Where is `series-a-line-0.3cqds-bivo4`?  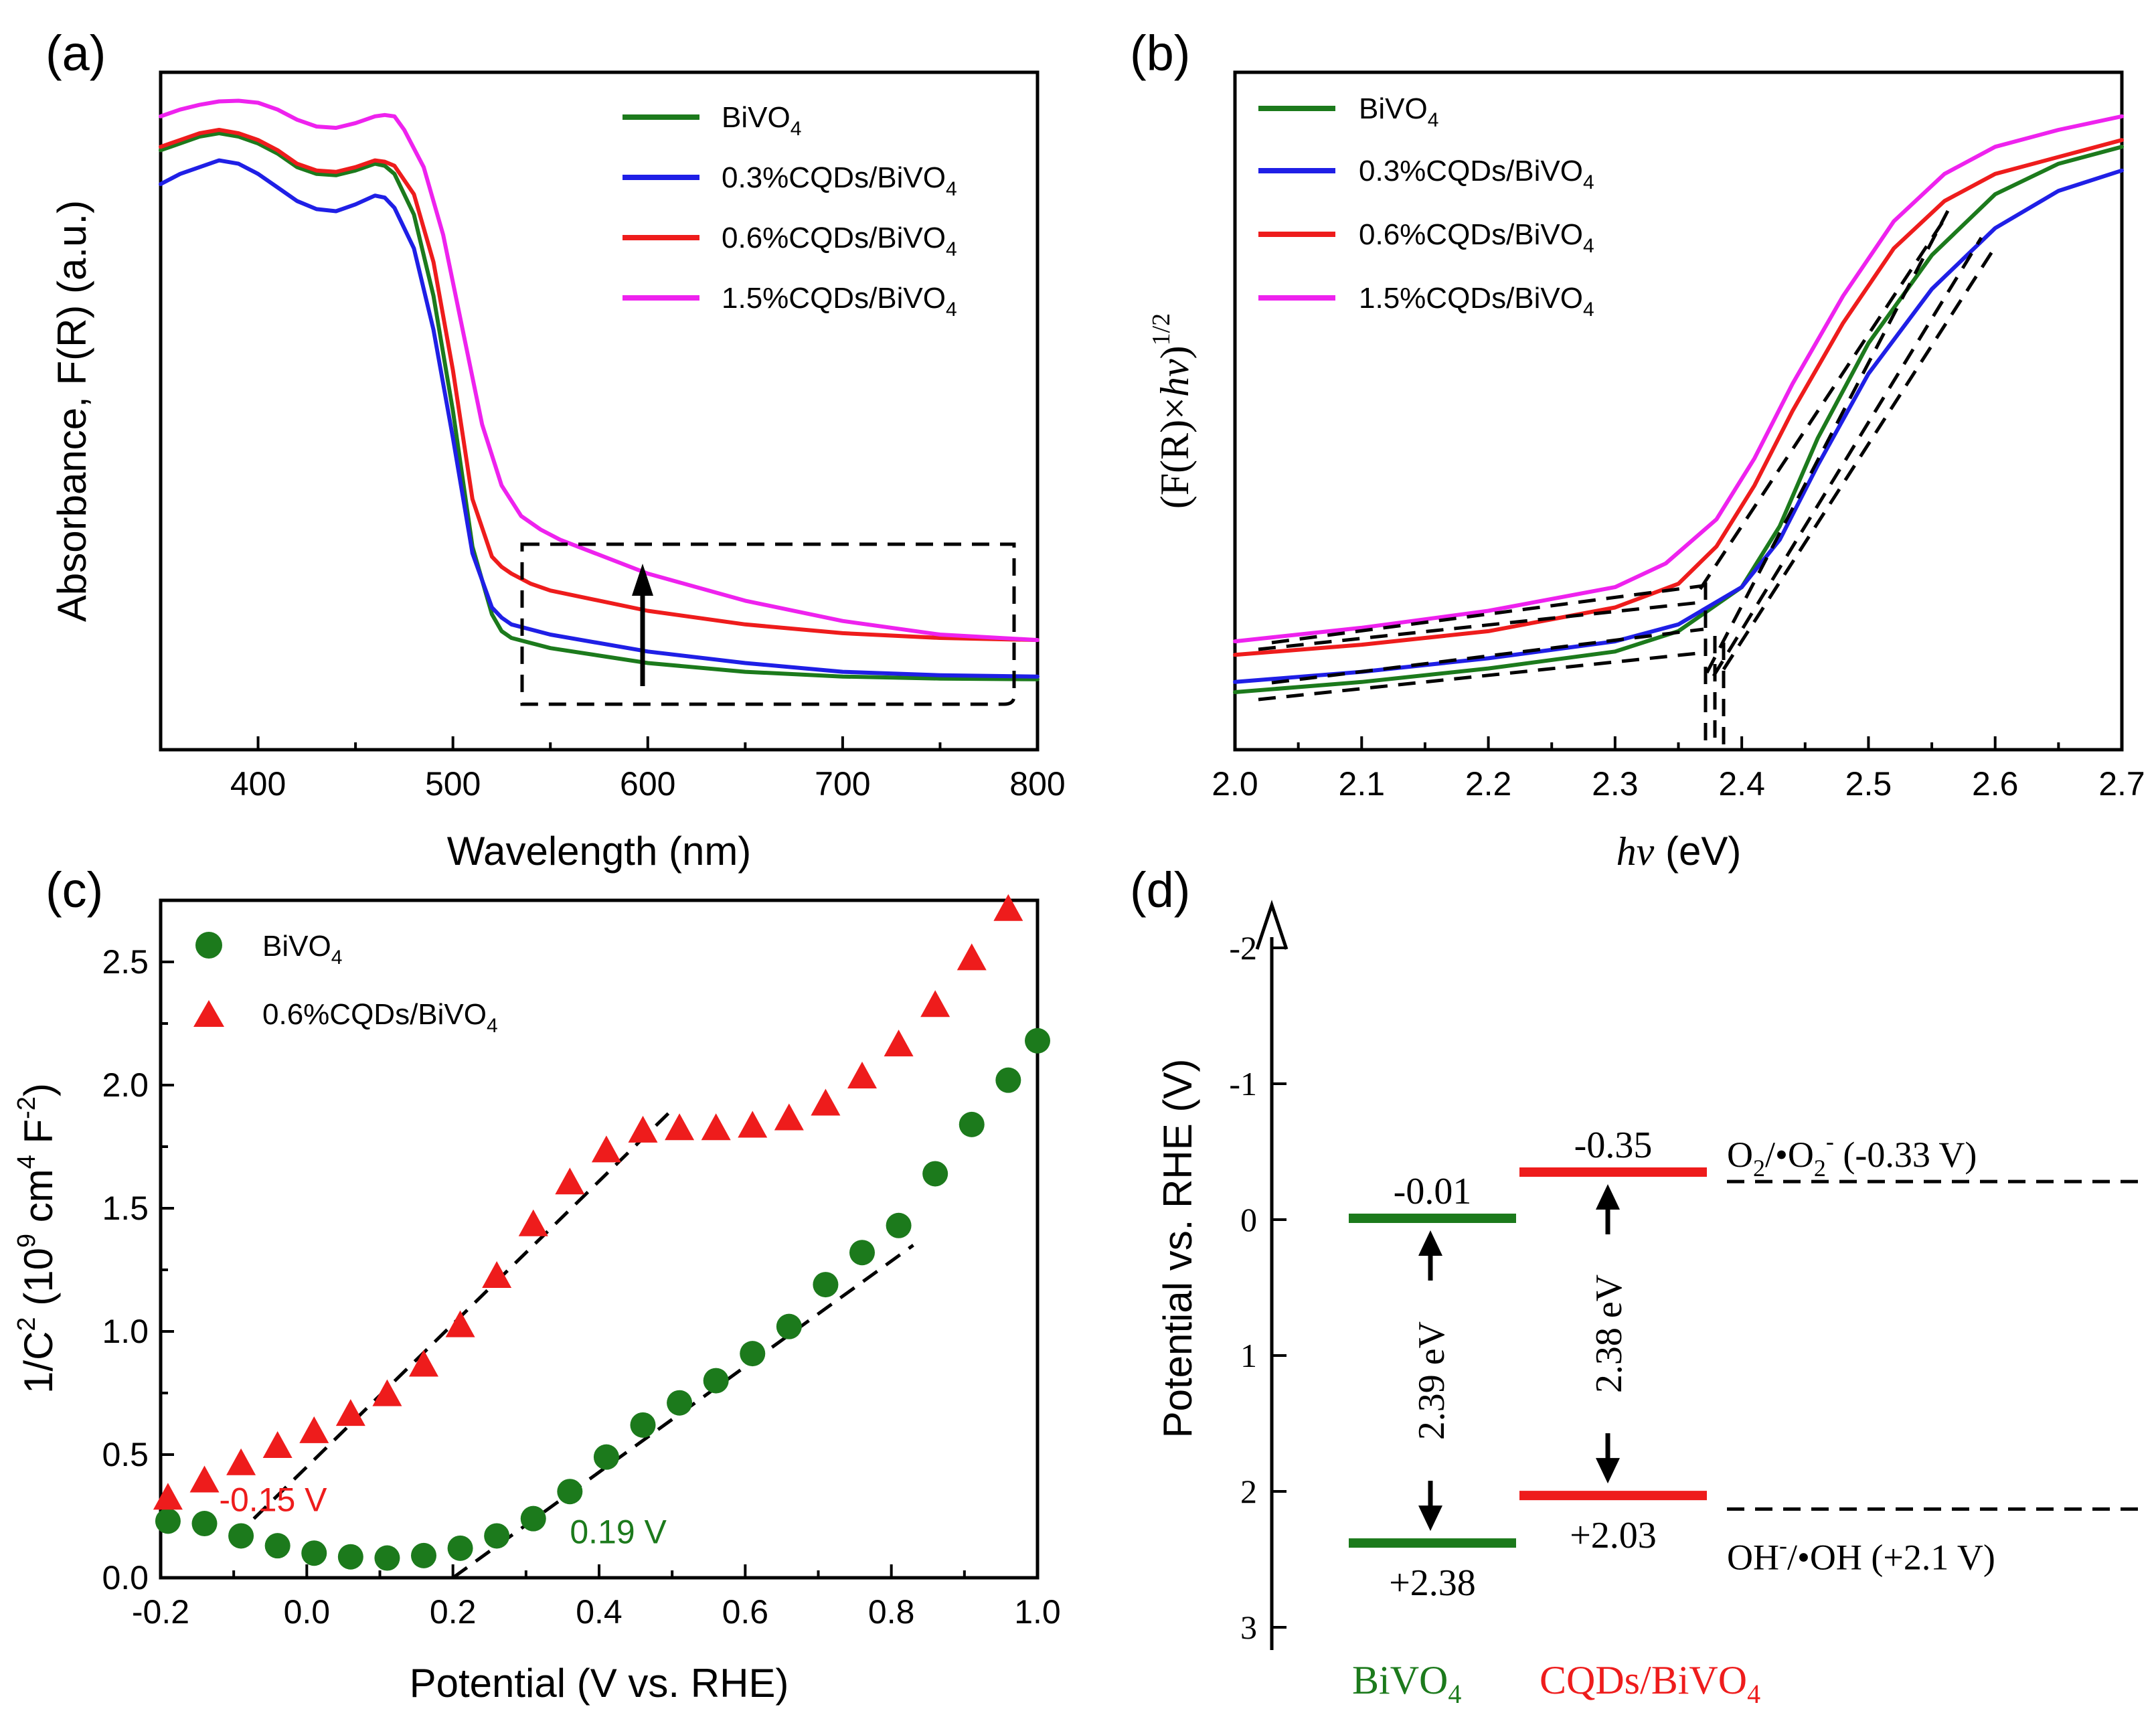 series-a-line-0.3cqds-bivo4 is located at coordinates (599, 418).